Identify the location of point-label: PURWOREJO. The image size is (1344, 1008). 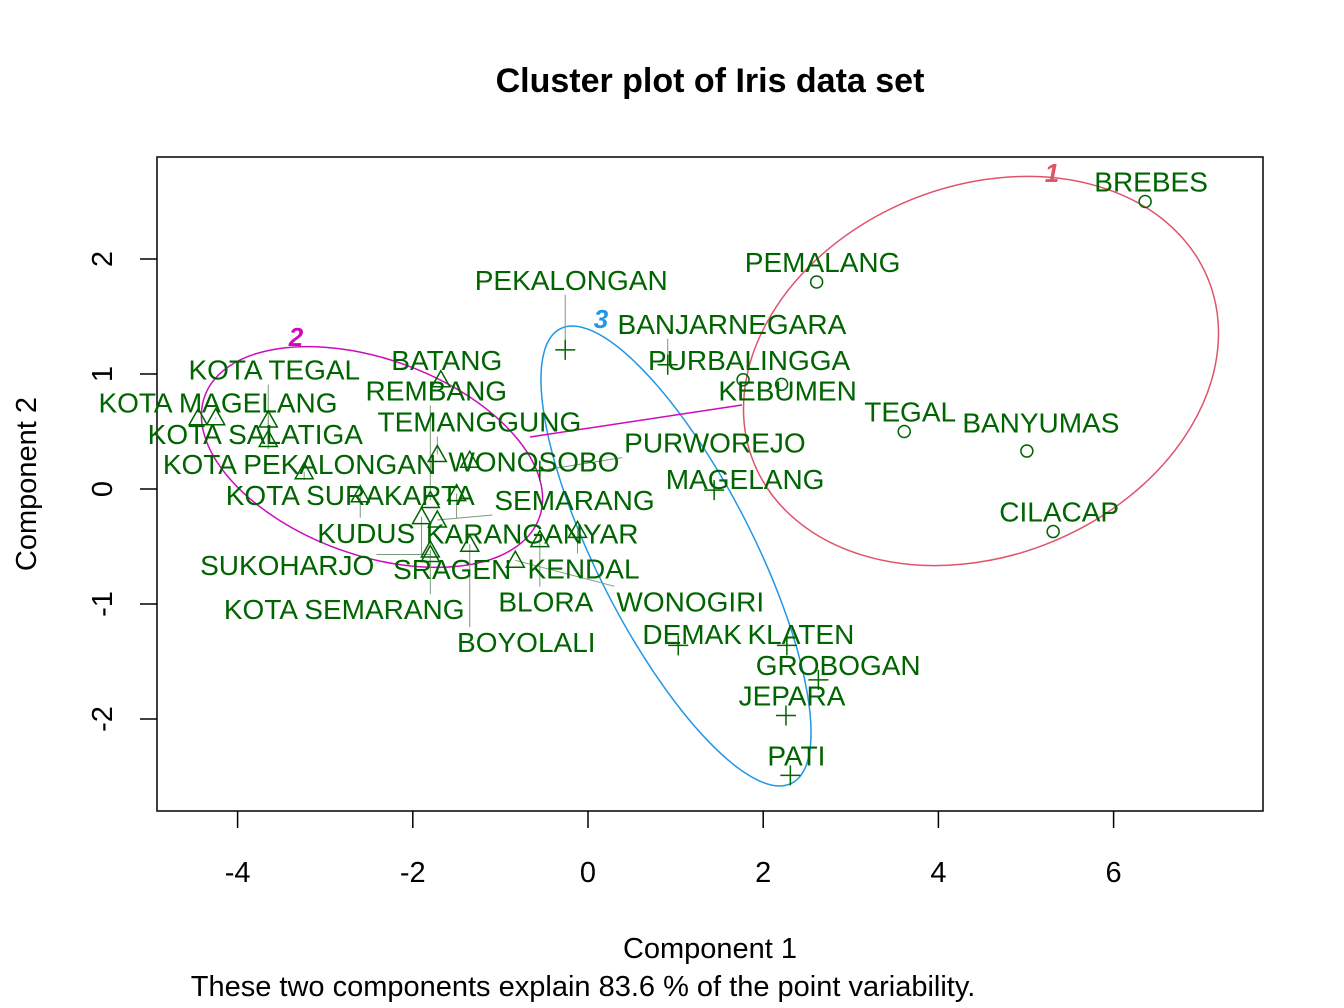
(715, 443).